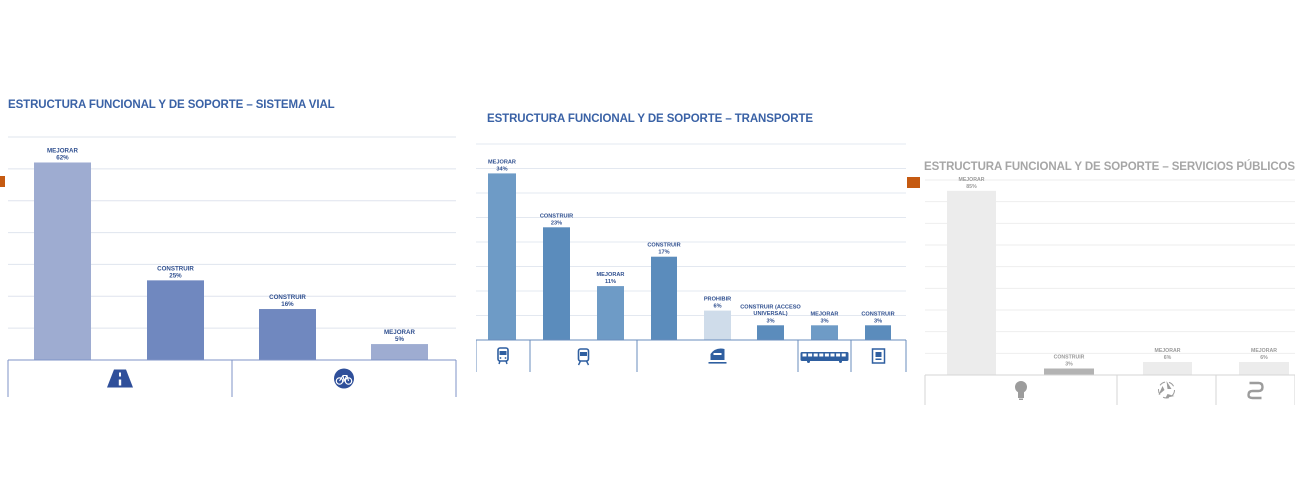 This screenshot has width=1295, height=487. What do you see at coordinates (175, 275) in the screenshot?
I see `bar-value-label: 25%` at bounding box center [175, 275].